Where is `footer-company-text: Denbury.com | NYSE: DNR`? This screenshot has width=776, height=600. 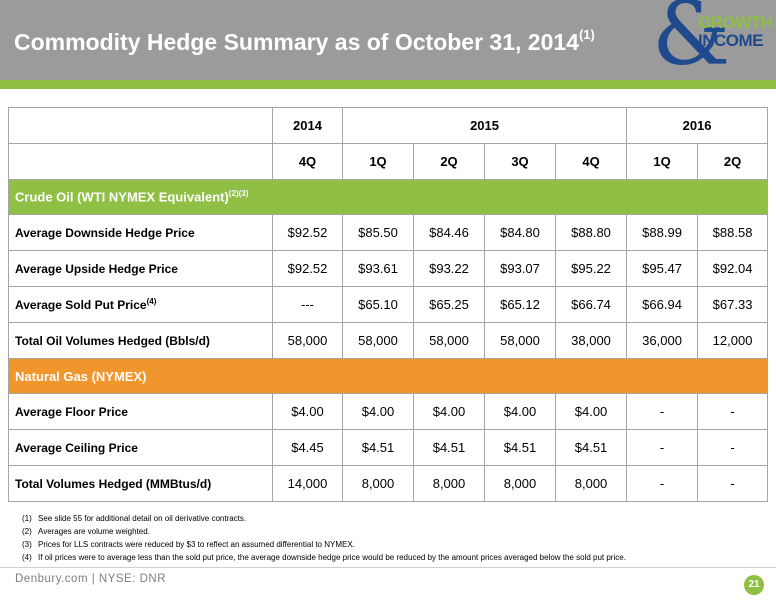 footer-company-text: Denbury.com | NYSE: DNR is located at coordinates (91, 579).